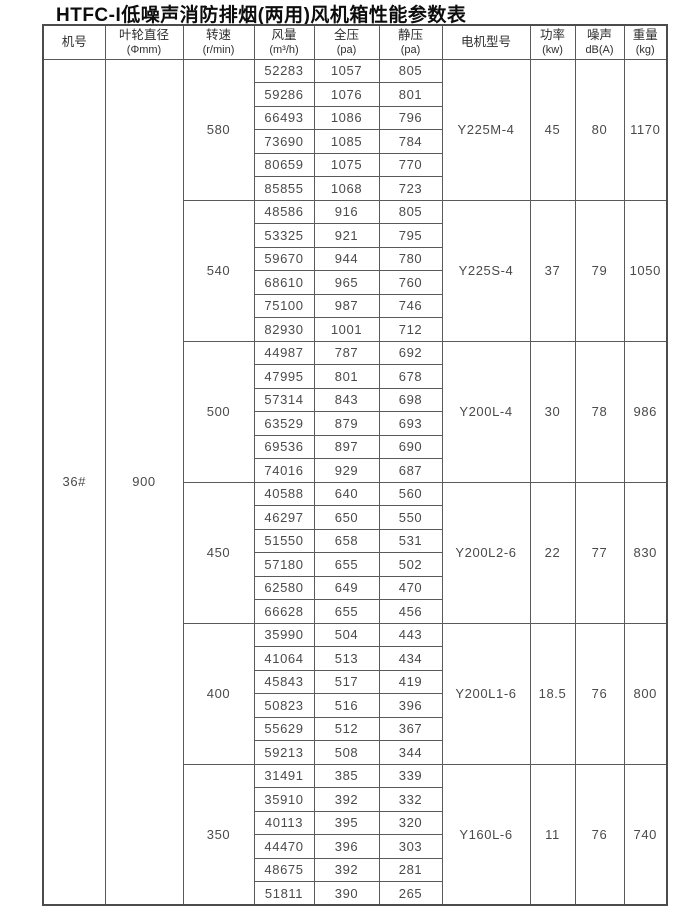  Describe the element at coordinates (346, 399) in the screenshot. I see `total-pressure-cell: 843` at that location.